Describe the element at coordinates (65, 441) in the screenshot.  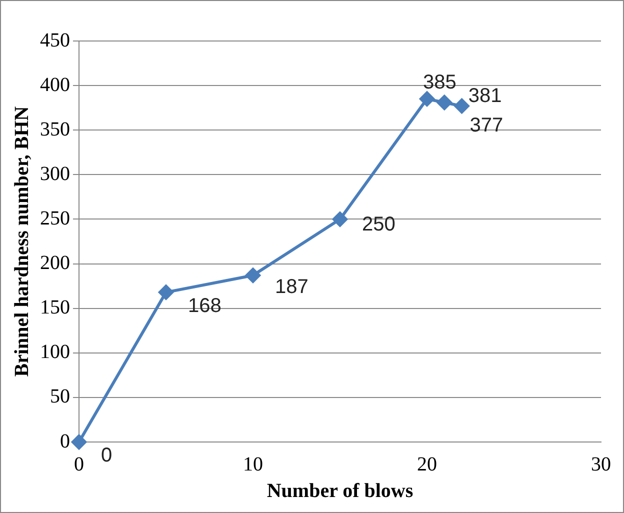
I see `y-tick-label: 0` at that location.